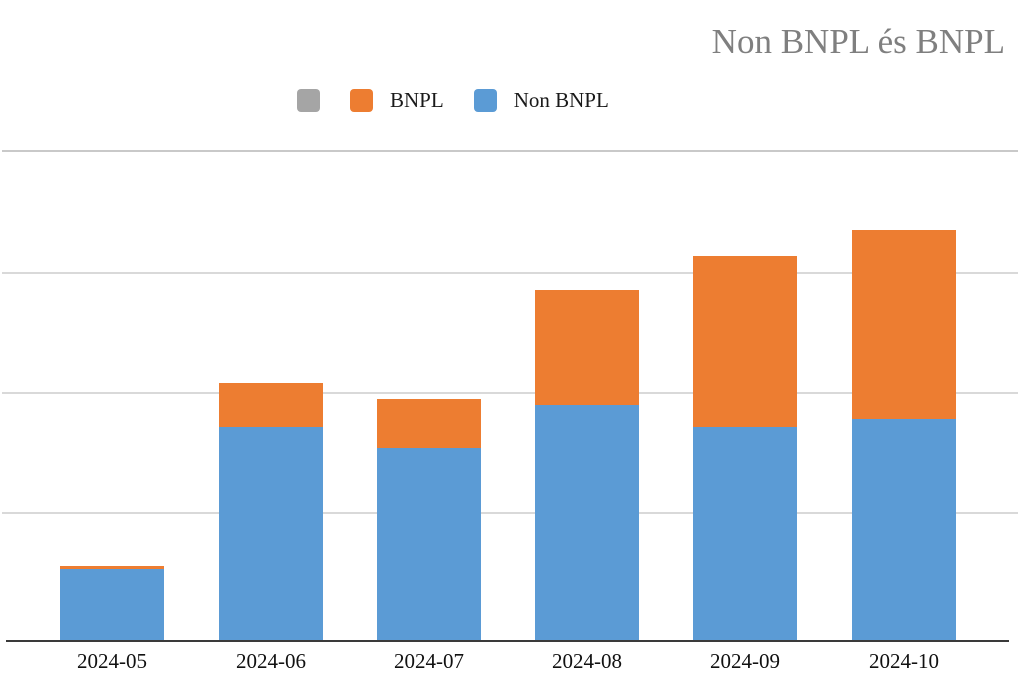 This screenshot has width=1024, height=691. Describe the element at coordinates (507, 641) in the screenshot. I see `x-axis-line` at that location.